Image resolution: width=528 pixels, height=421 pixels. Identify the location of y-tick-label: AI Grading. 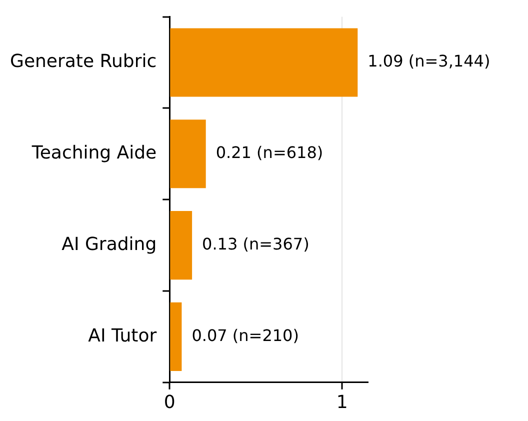
(109, 244).